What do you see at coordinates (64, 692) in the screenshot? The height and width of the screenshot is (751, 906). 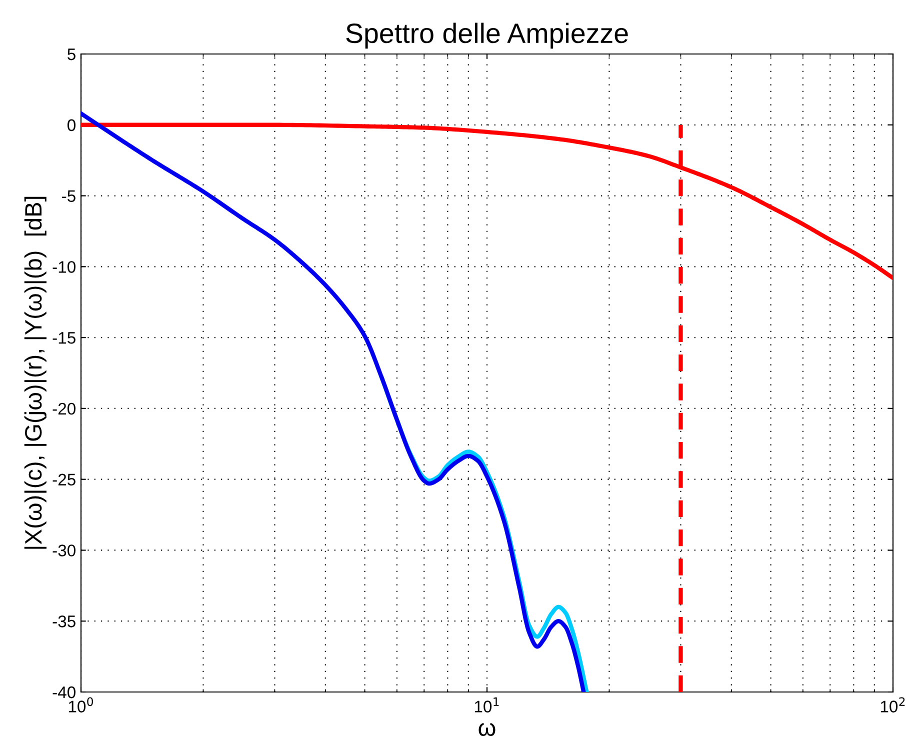 I see `y-tick-label: -40` at bounding box center [64, 692].